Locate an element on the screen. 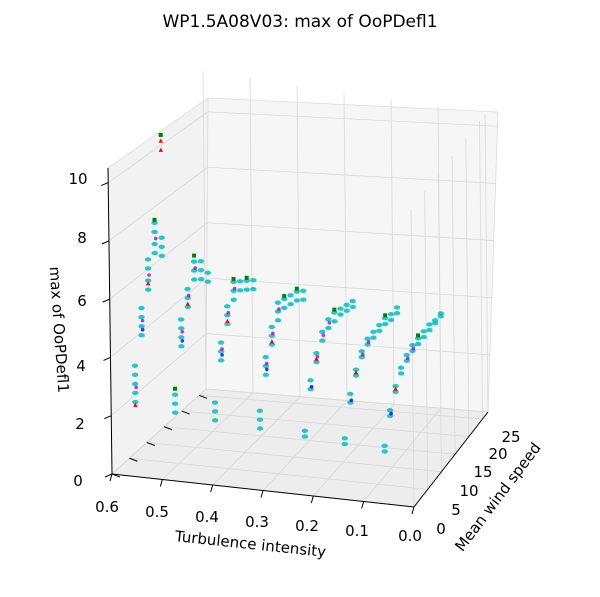 This screenshot has width=600, height=597. x-tick-label-4: 0.2 is located at coordinates (307, 526).